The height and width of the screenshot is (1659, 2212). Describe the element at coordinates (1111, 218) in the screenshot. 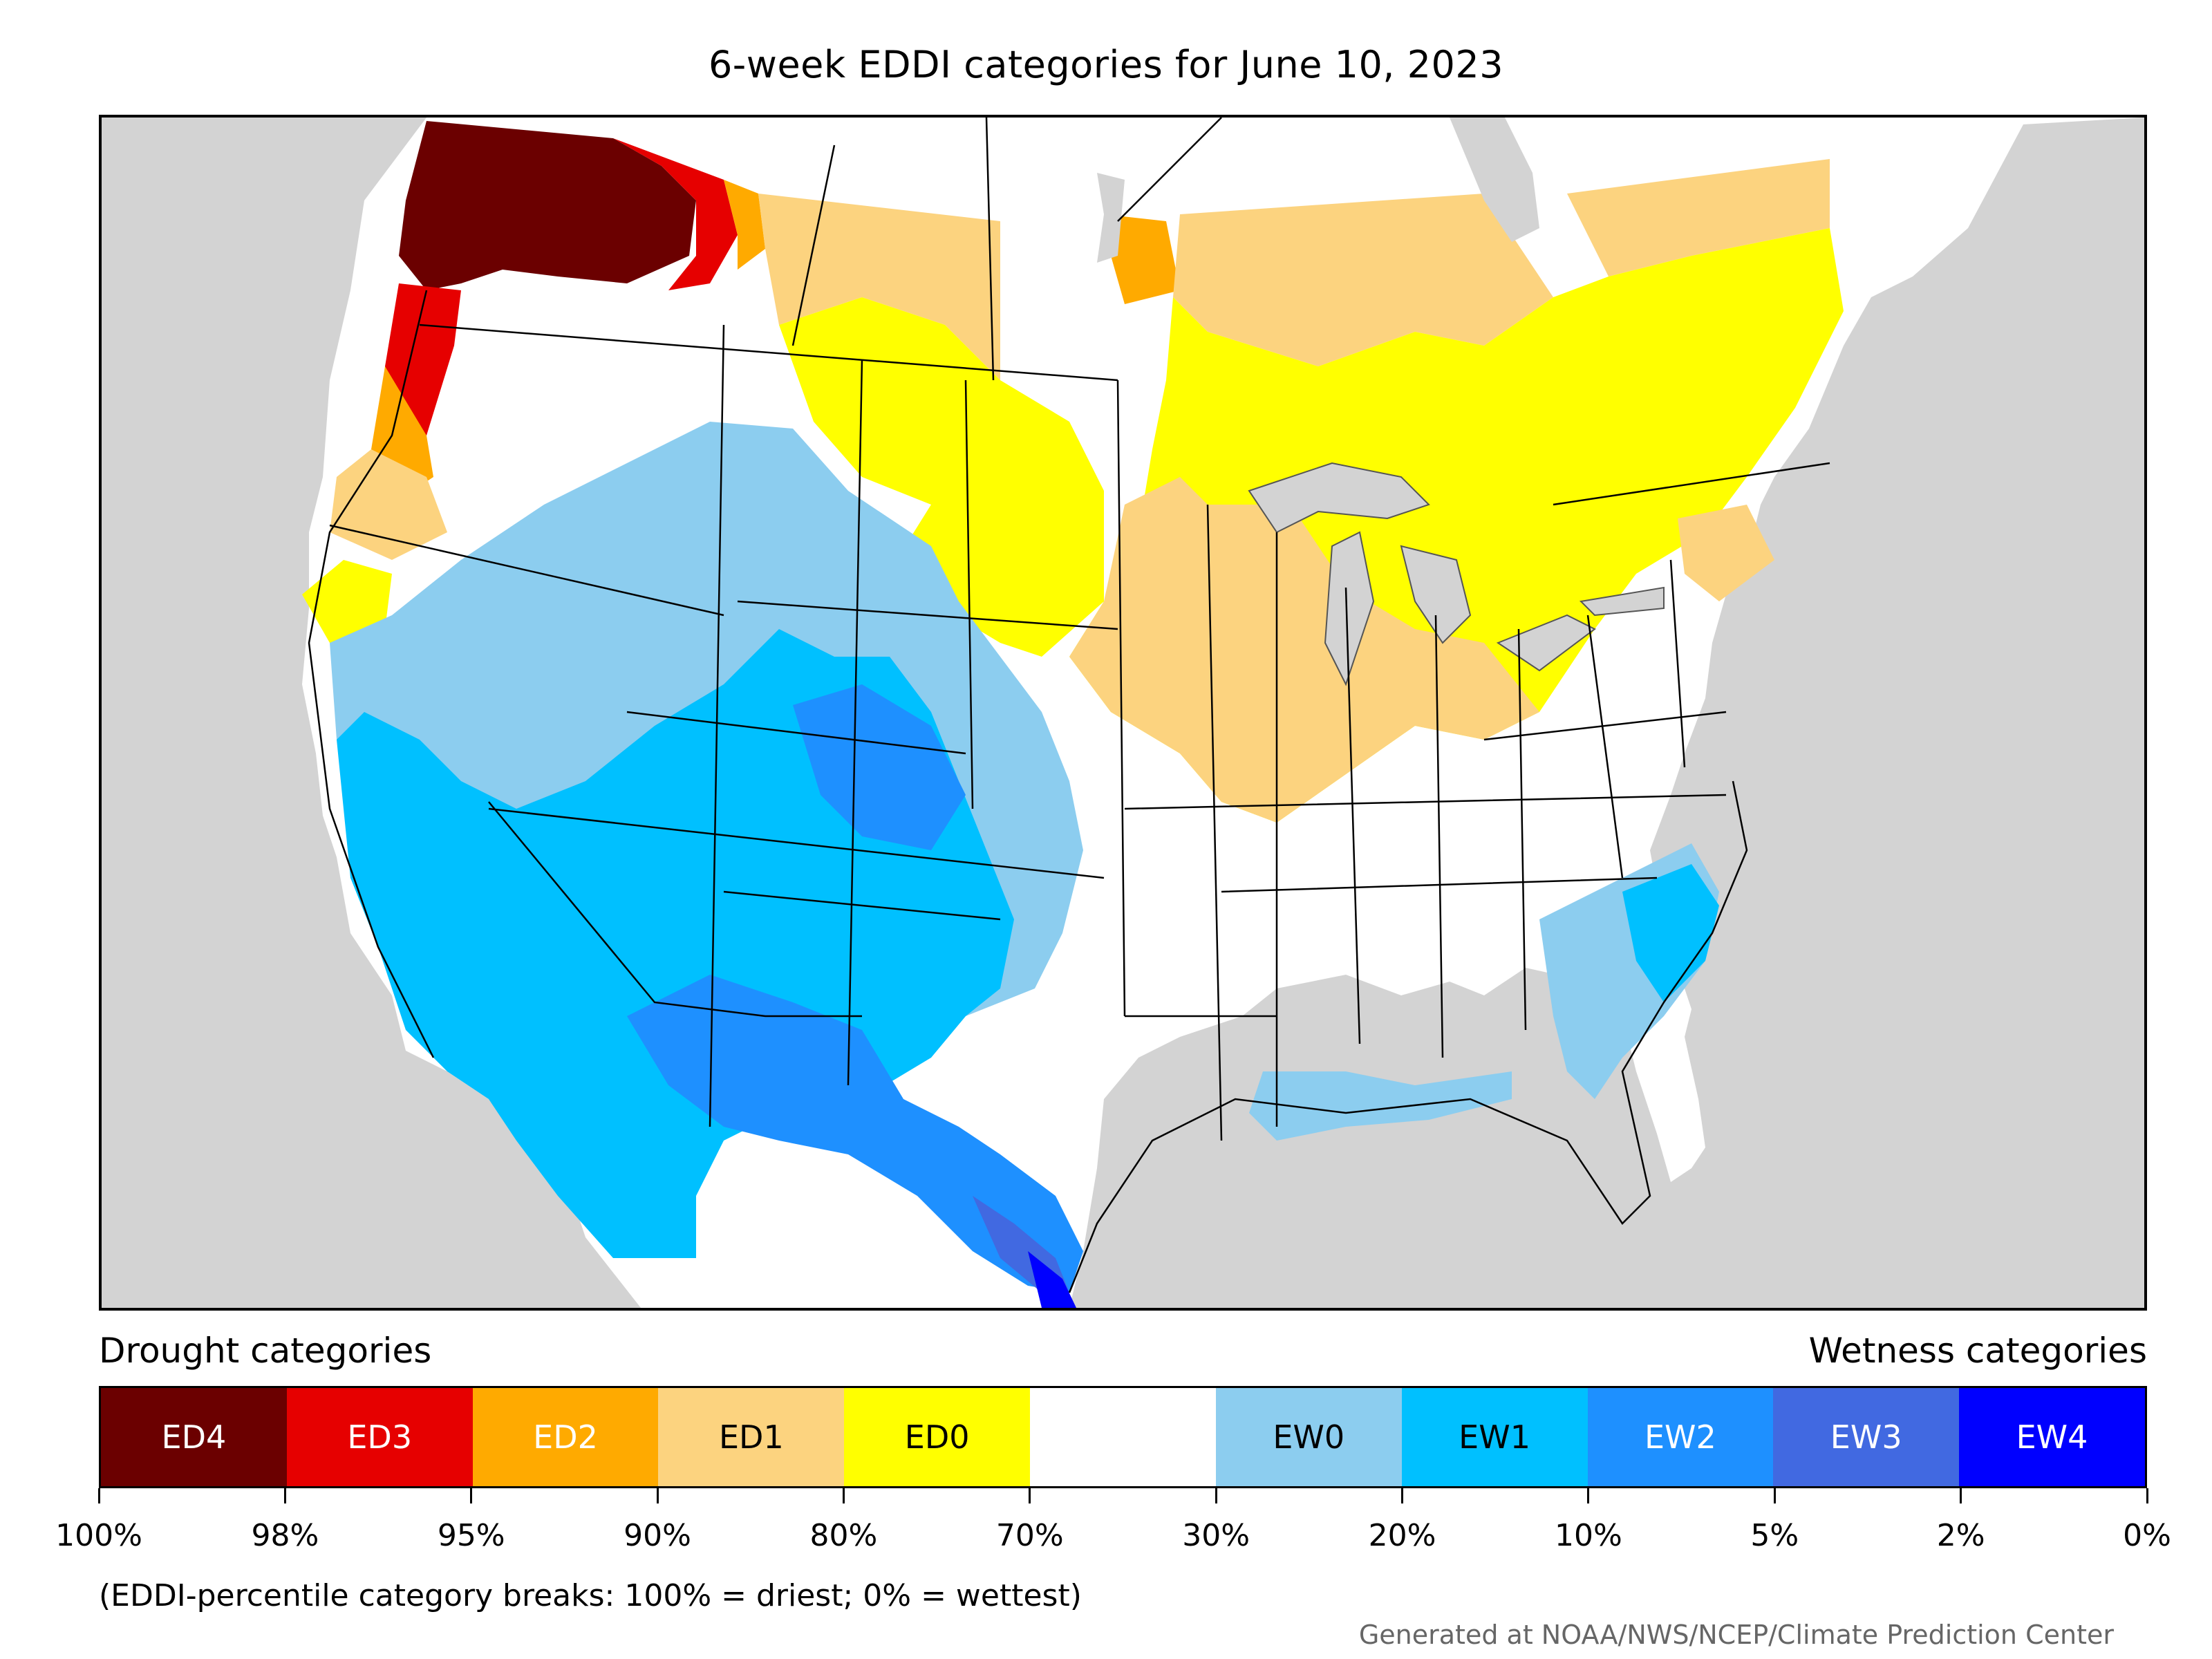

I see `lake-winnipeg` at that location.